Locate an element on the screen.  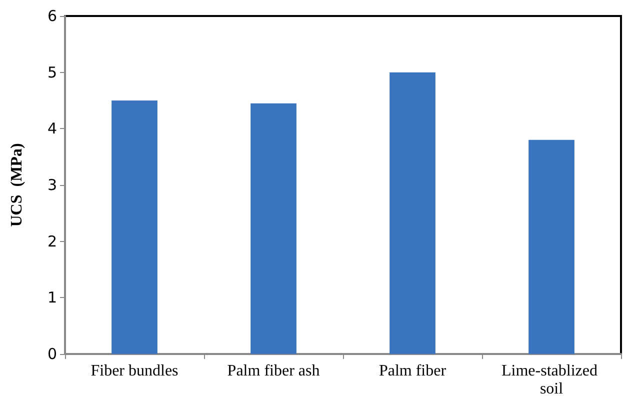
y-tick-label: 3 is located at coordinates (52, 185).